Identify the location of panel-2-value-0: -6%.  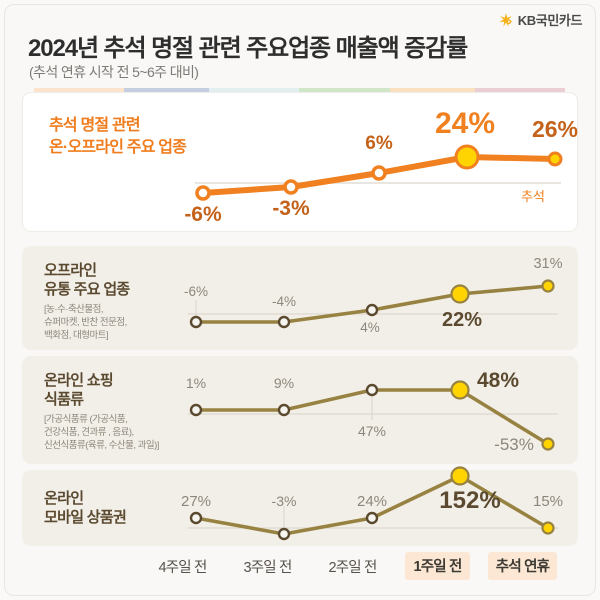
(196, 291).